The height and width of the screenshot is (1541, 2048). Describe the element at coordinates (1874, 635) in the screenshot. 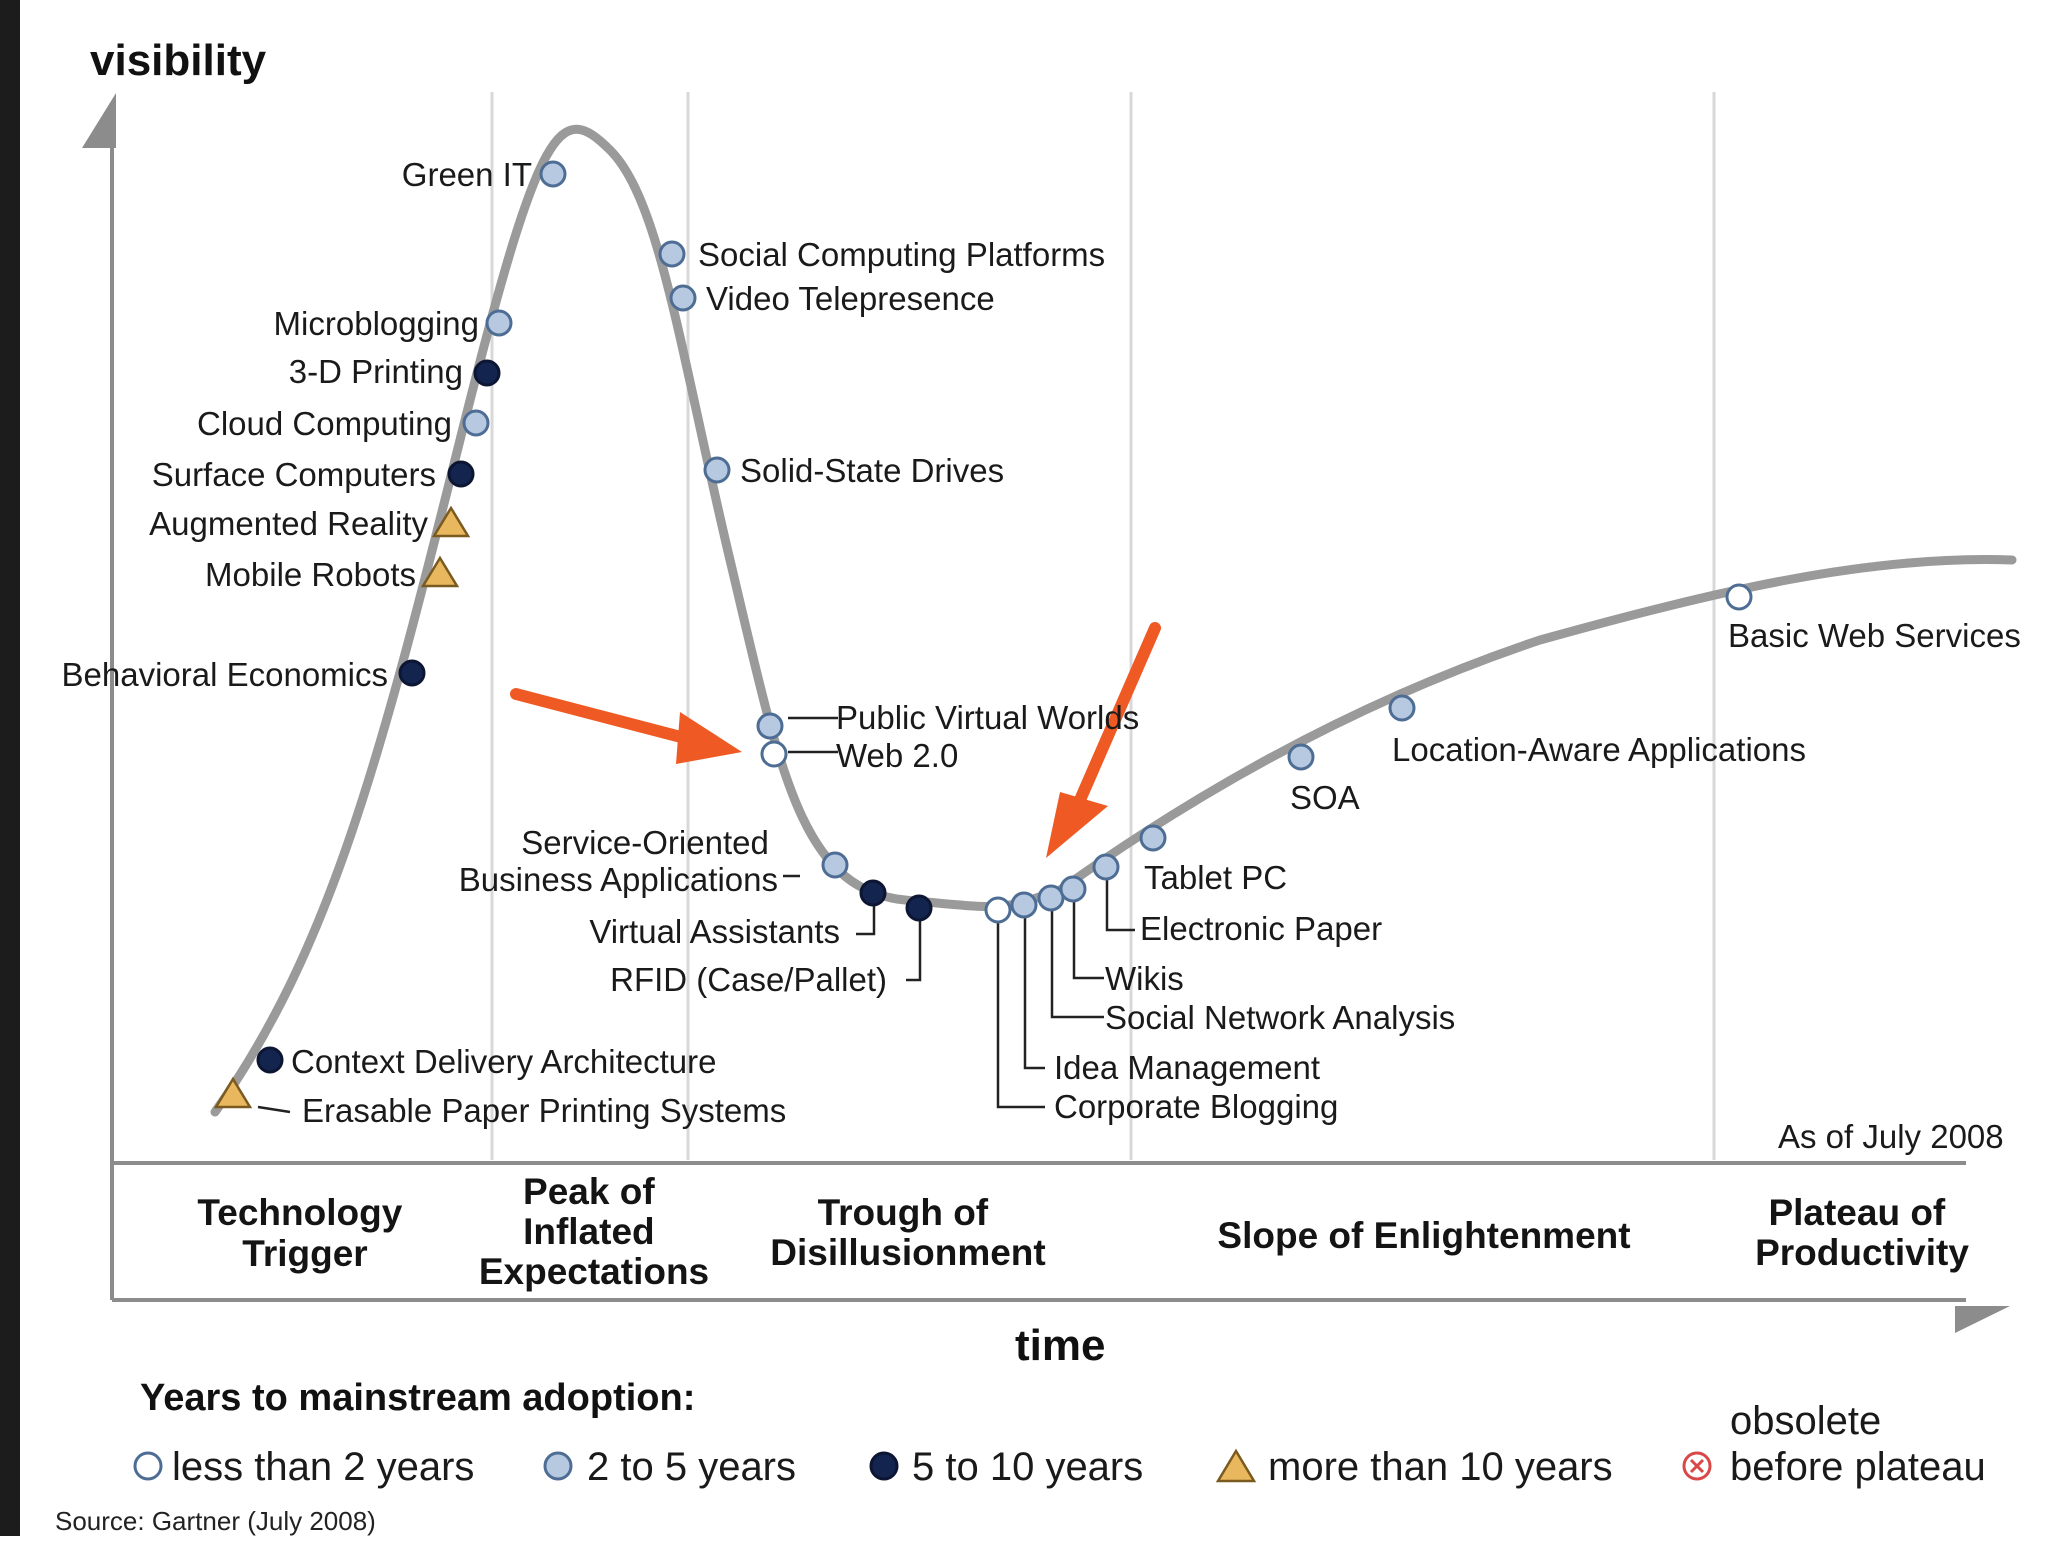

I see `tech-label: Basic Web Services` at that location.